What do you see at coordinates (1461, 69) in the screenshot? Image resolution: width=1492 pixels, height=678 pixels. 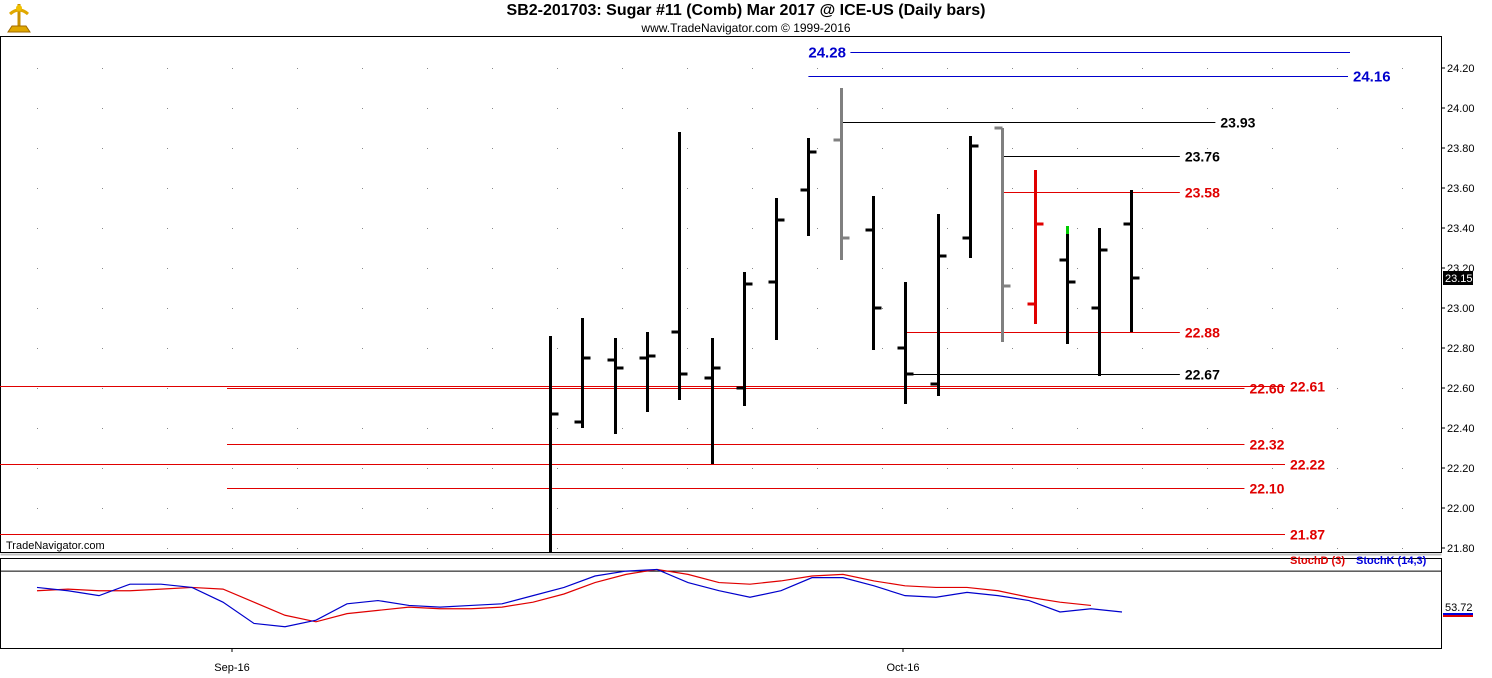 I see `y-tick-label: 24.20` at bounding box center [1461, 69].